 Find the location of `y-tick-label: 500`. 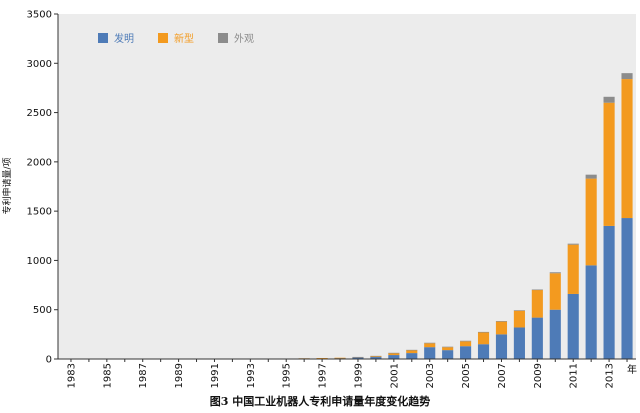

y-tick-label: 500 is located at coordinates (42, 310).